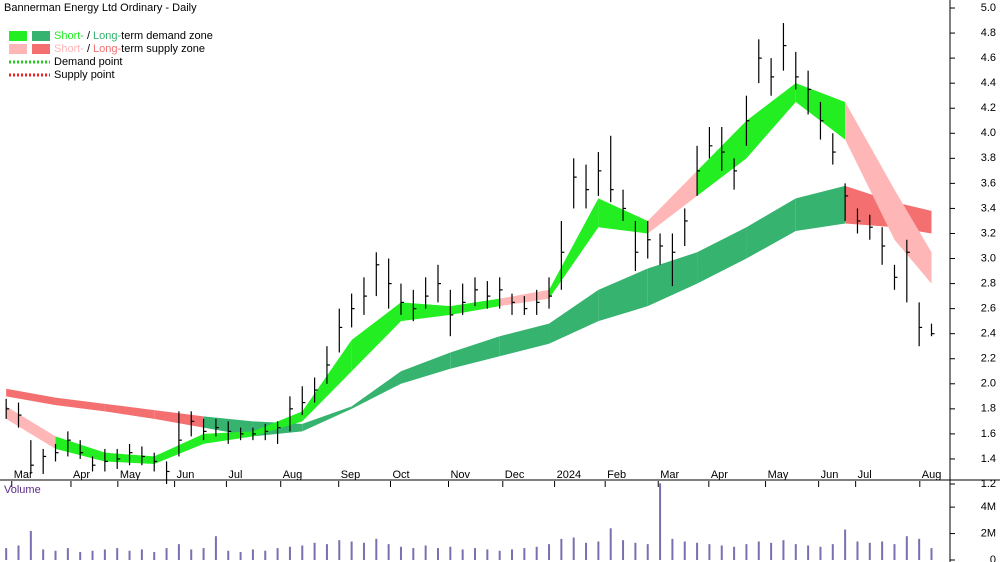 This screenshot has height=562, width=1000. I want to click on y-tick-label: 4.4, so click(988, 83).